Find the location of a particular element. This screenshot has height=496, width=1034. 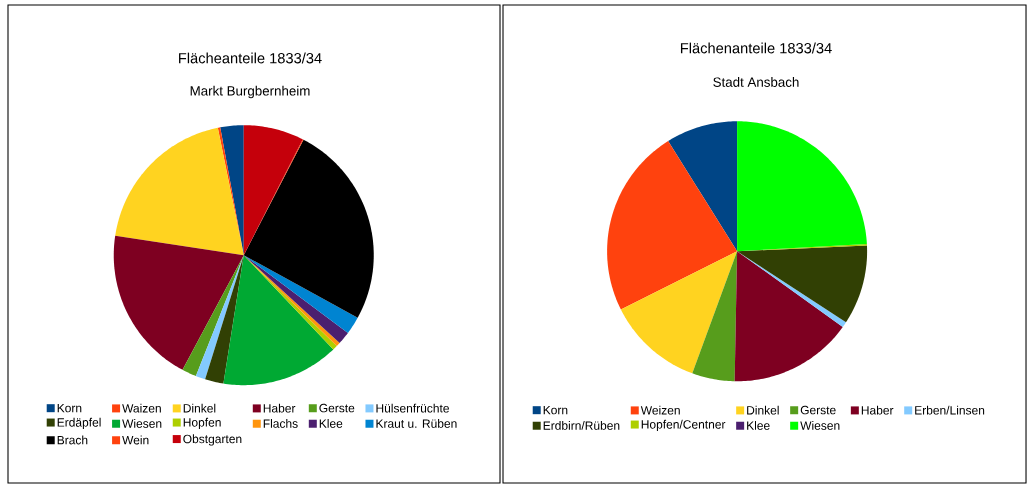

legend-label: Kraut u. Rüben is located at coordinates (416, 423).